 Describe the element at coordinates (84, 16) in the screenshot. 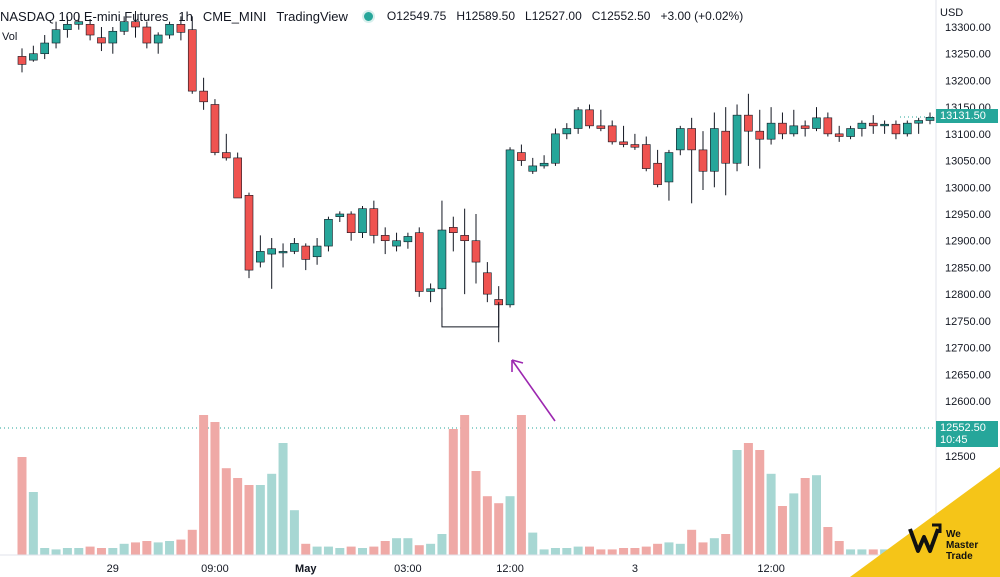

I see `symbol-name: NASDAQ 100 E-mini Futures` at that location.